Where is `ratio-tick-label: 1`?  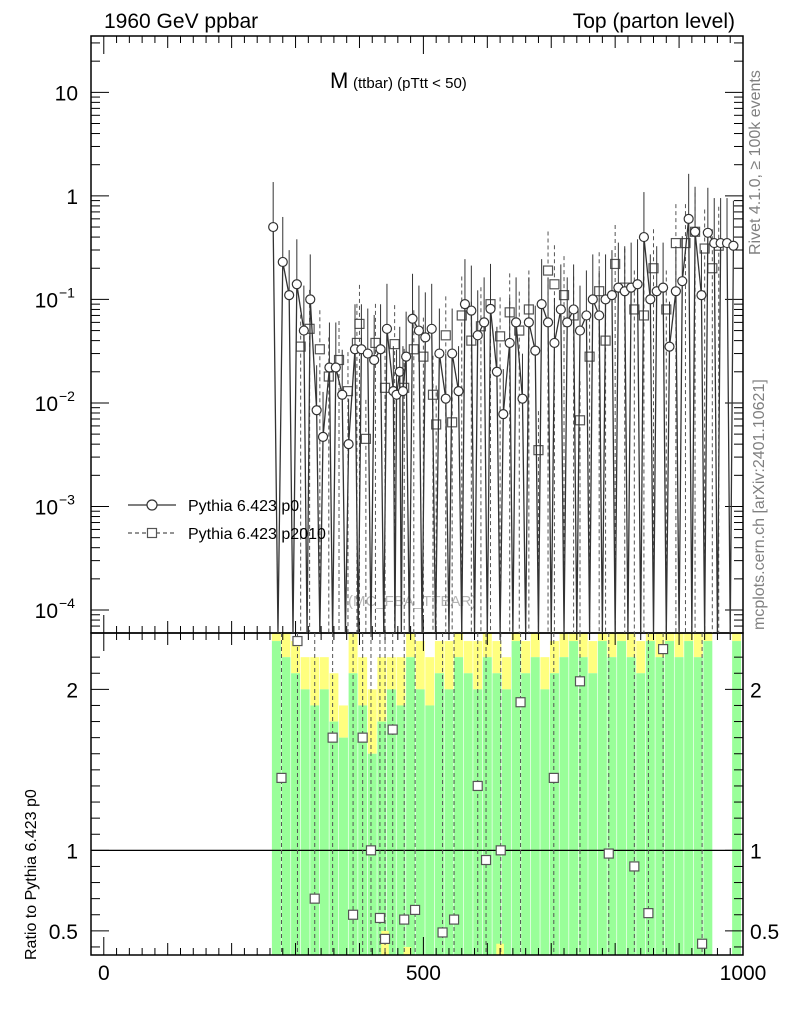
ratio-tick-label: 1 is located at coordinates (72, 851).